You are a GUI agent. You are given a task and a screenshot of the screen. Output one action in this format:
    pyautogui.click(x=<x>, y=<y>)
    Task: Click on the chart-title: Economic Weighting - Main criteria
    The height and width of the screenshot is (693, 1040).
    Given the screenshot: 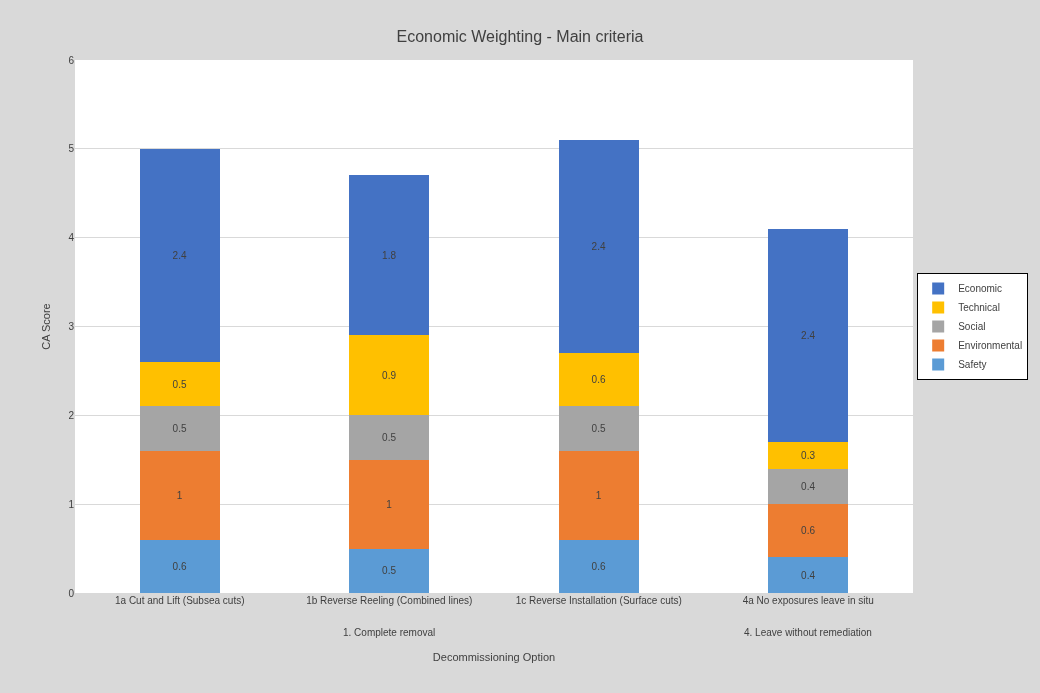 What is the action you would take?
    pyautogui.click(x=520, y=37)
    